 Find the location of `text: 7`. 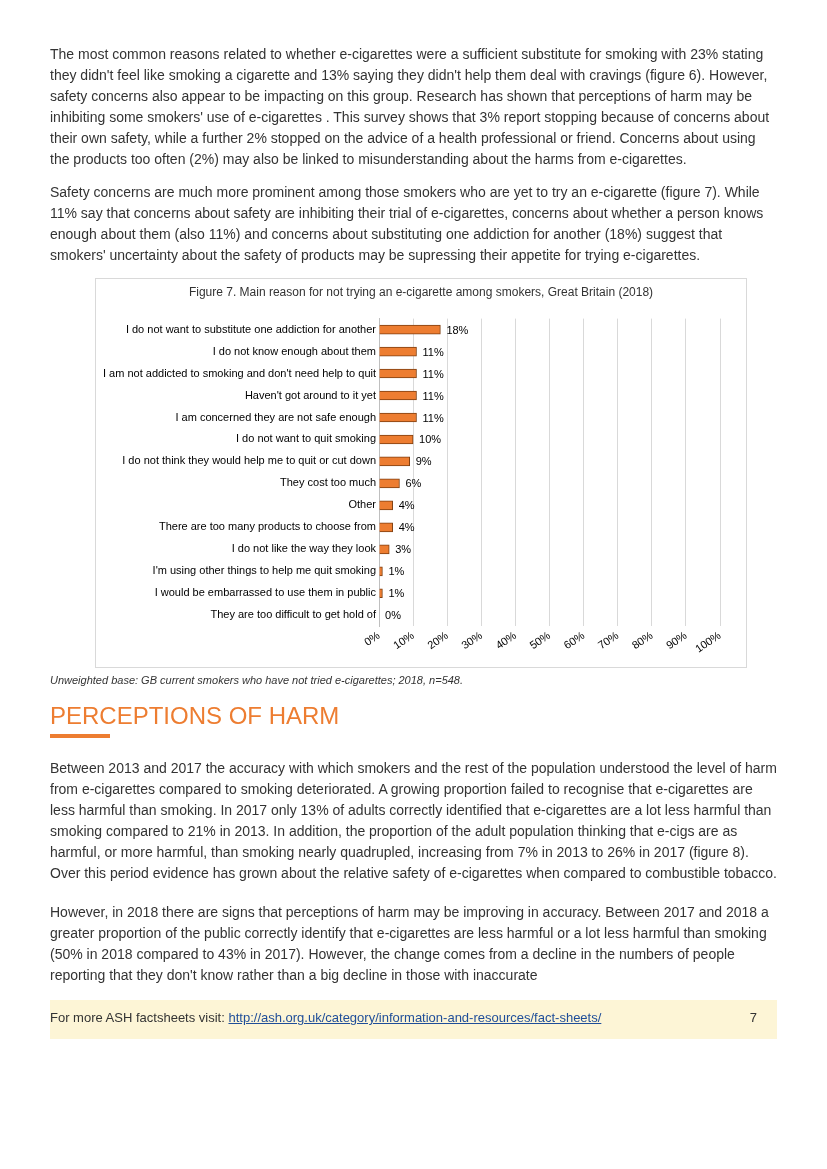

text: 7 is located at coordinates (753, 1017).